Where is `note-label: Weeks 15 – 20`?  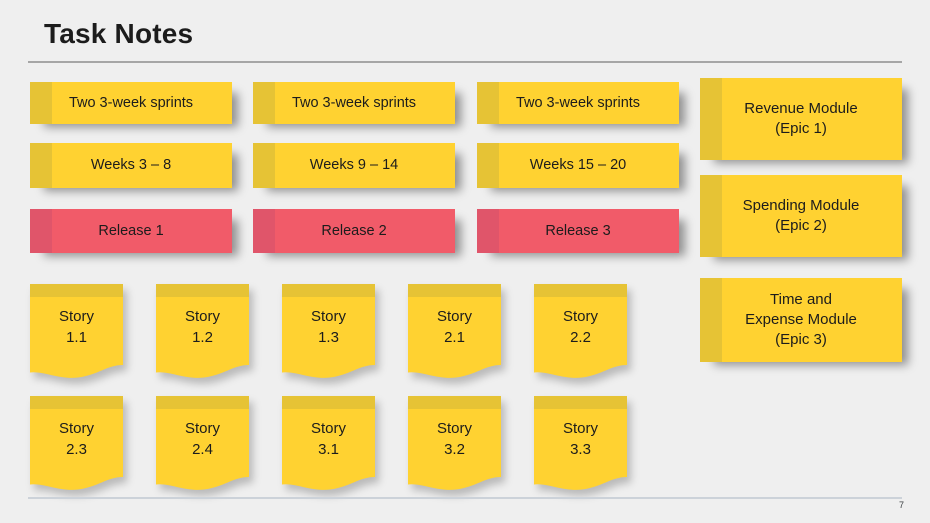 note-label: Weeks 15 – 20 is located at coordinates (578, 165).